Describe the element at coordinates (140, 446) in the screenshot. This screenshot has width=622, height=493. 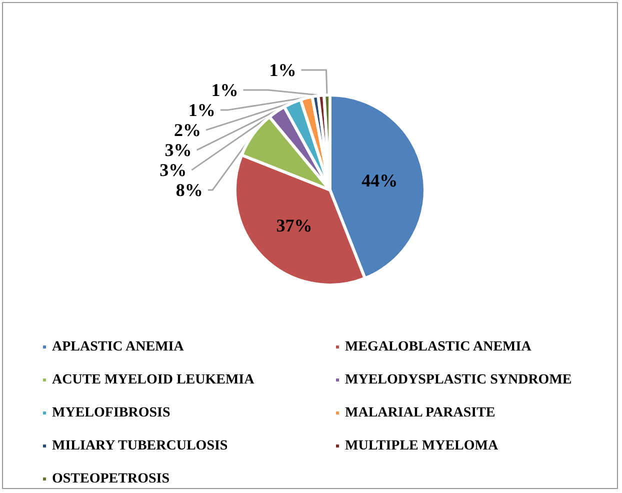
I see `legend-label: MILIARY TUBERCULOSIS` at that location.